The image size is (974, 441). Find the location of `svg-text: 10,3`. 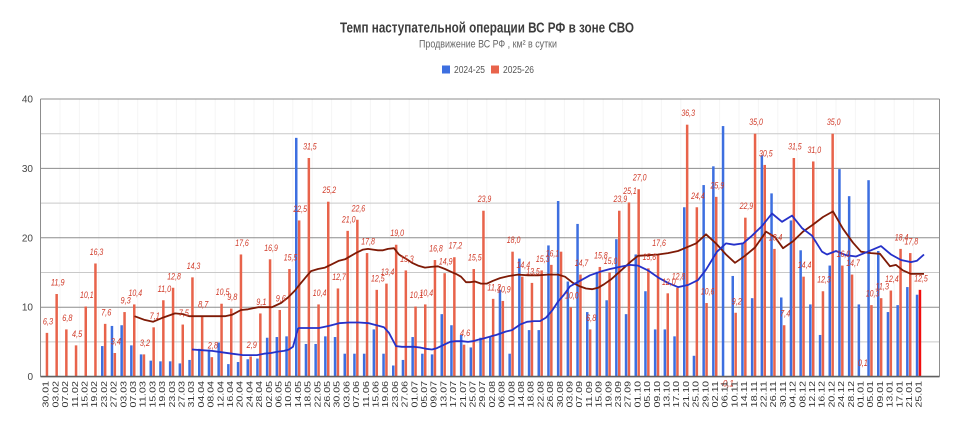

svg-text: 10,3 is located at coordinates (873, 294).